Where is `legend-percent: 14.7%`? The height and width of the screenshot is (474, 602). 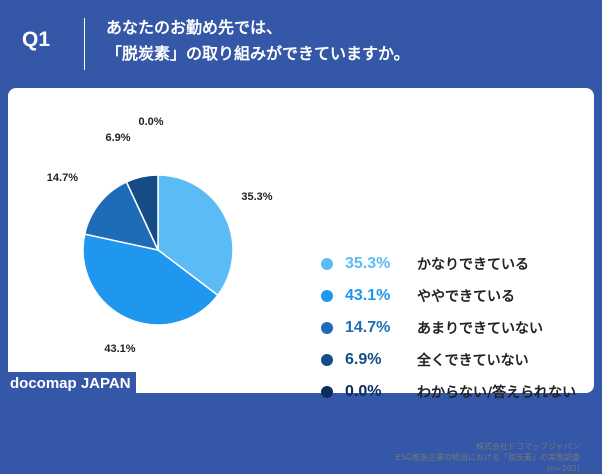 legend-percent: 14.7% is located at coordinates (368, 327).